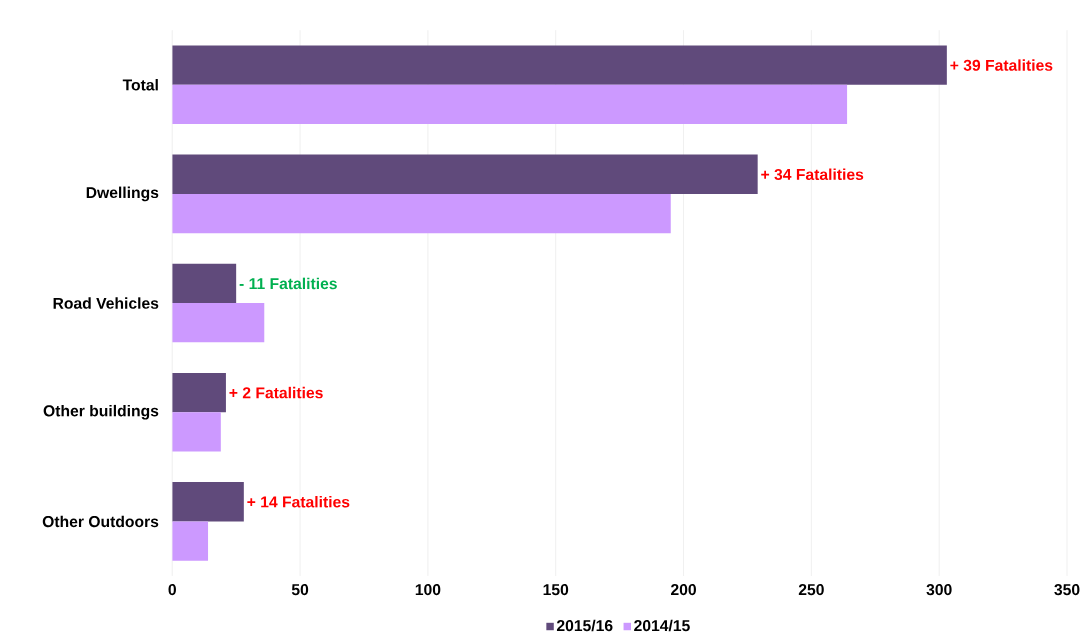 The height and width of the screenshot is (639, 1088). I want to click on y-tick-label: Other Outdoors, so click(100, 521).